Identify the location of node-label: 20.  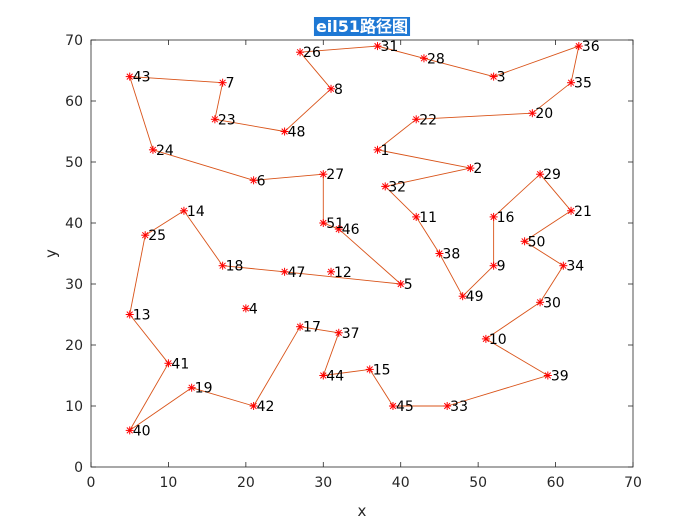
(544, 114).